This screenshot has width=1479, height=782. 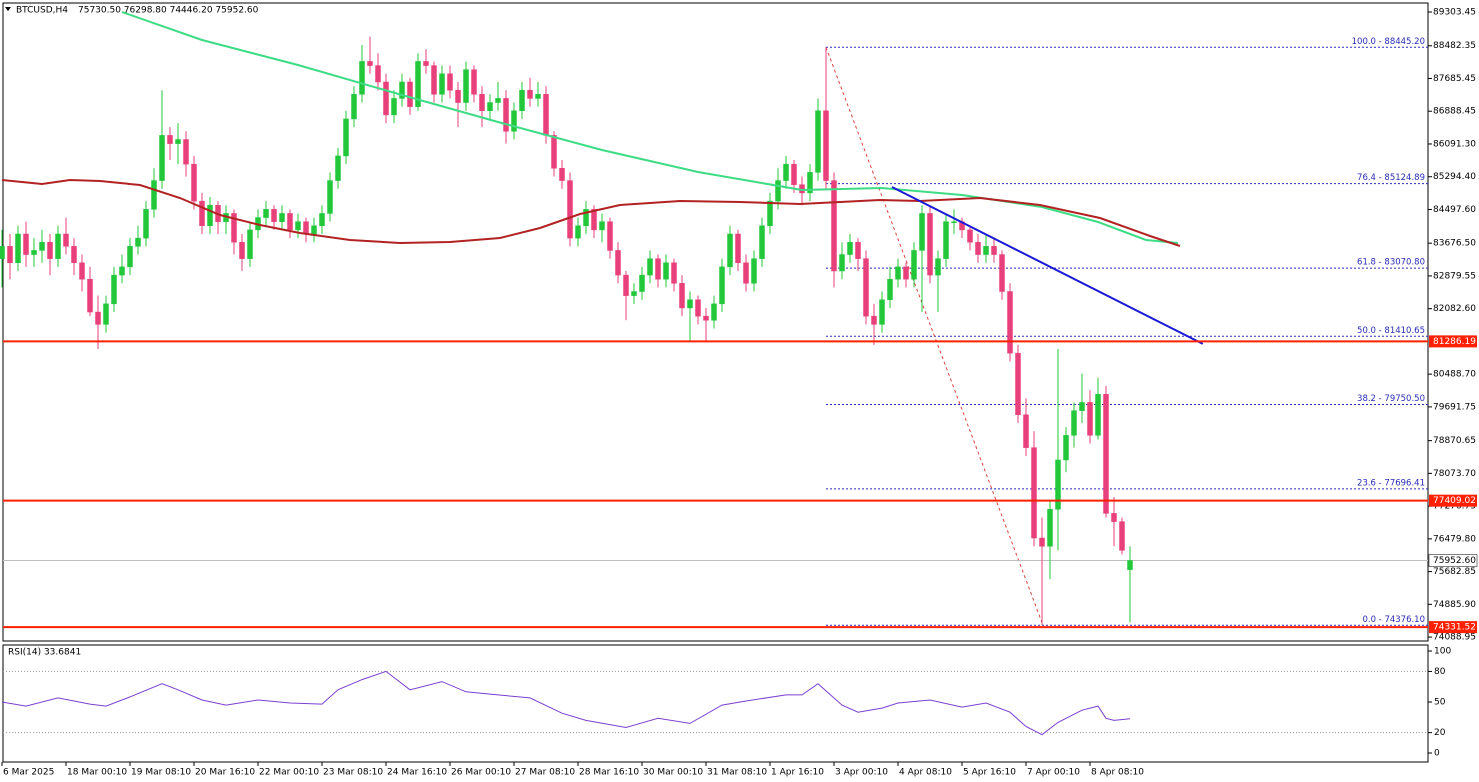 What do you see at coordinates (1440, 672) in the screenshot?
I see `rsi-y-tick-label: 80` at bounding box center [1440, 672].